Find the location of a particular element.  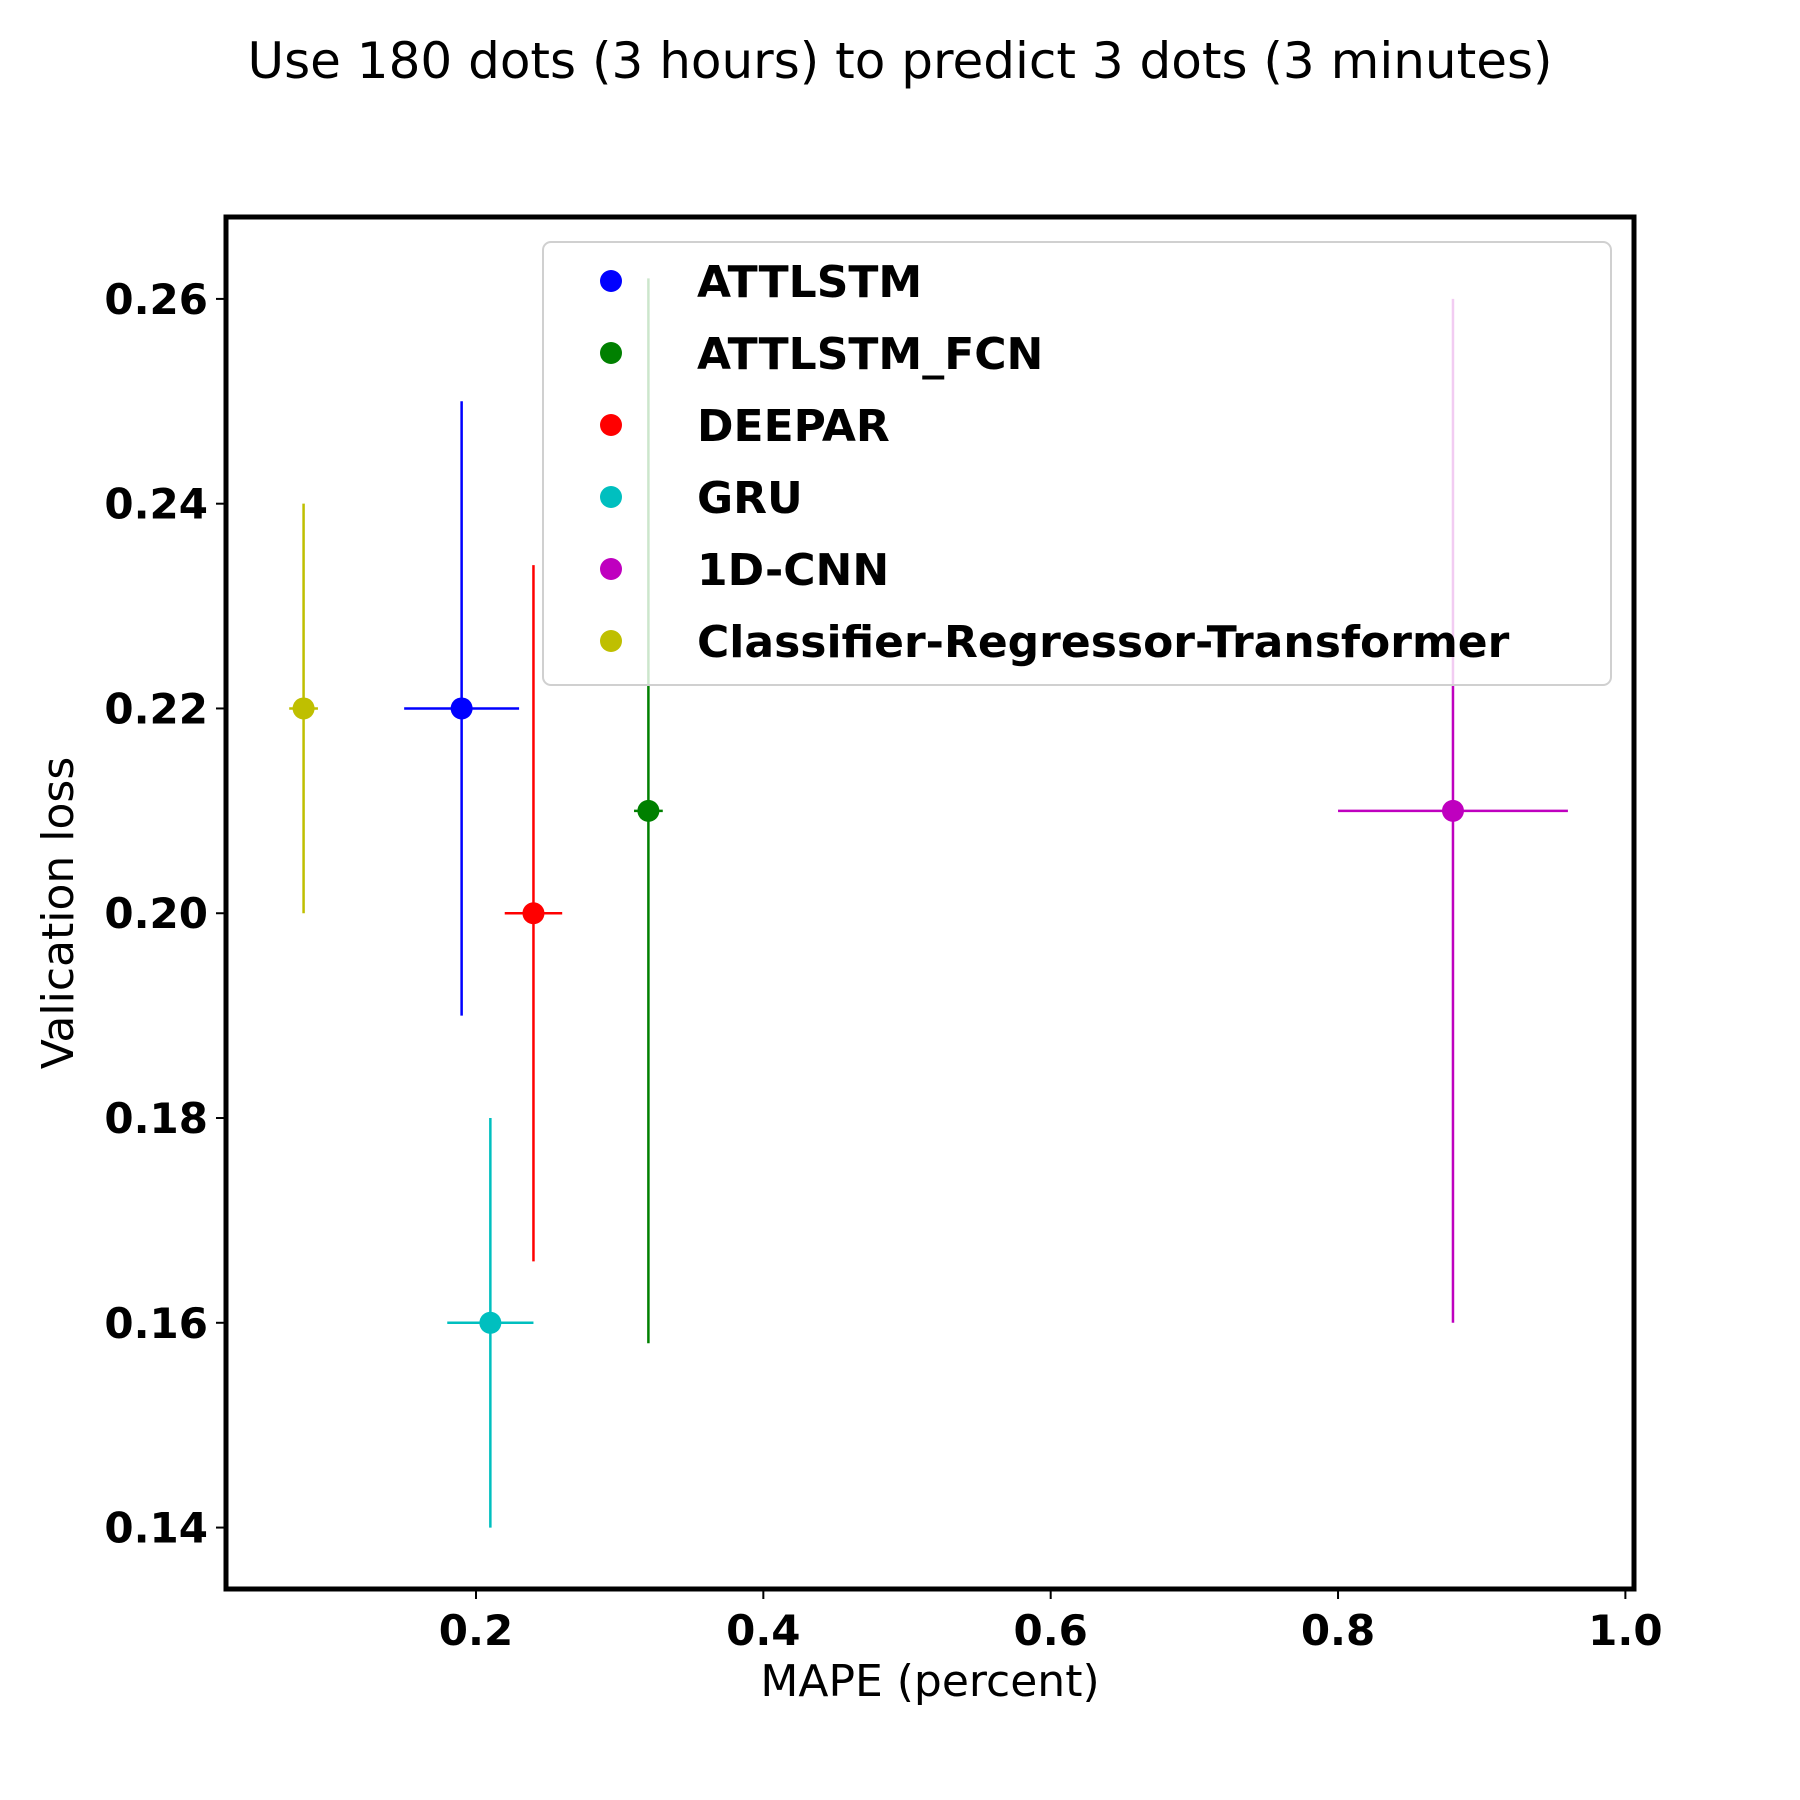

x-tick-label: 0.6 is located at coordinates (1050, 1630).